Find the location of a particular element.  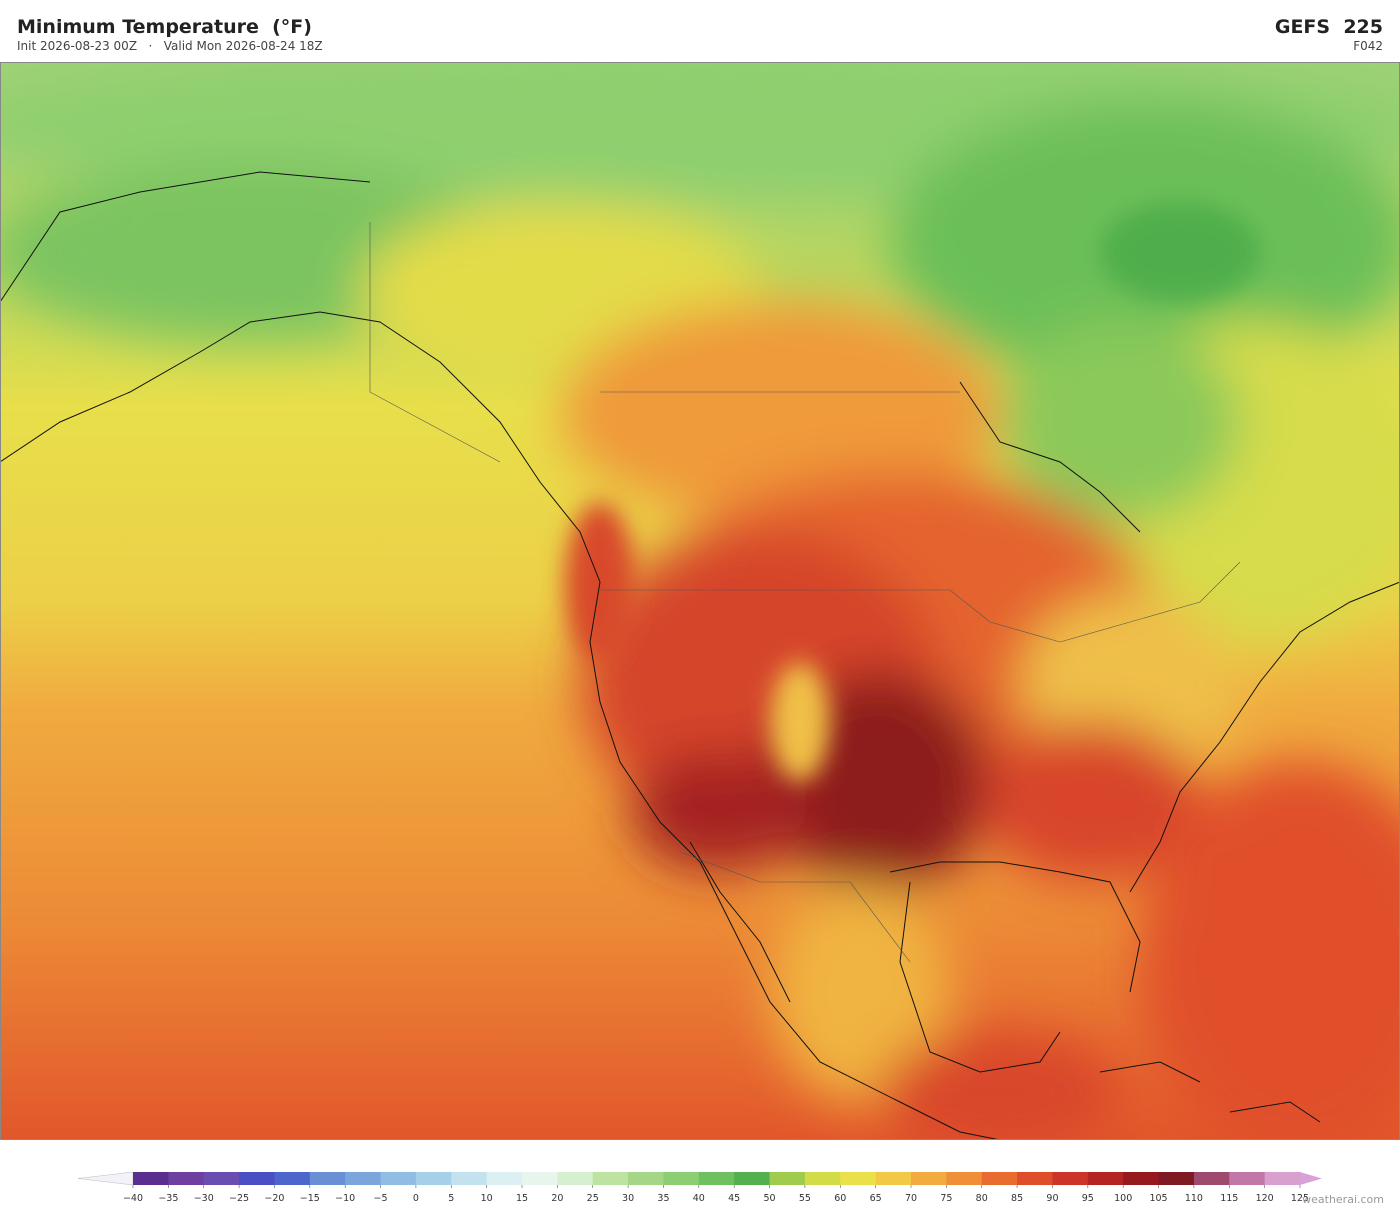

tick-label: −35 is located at coordinates (168, 1198).